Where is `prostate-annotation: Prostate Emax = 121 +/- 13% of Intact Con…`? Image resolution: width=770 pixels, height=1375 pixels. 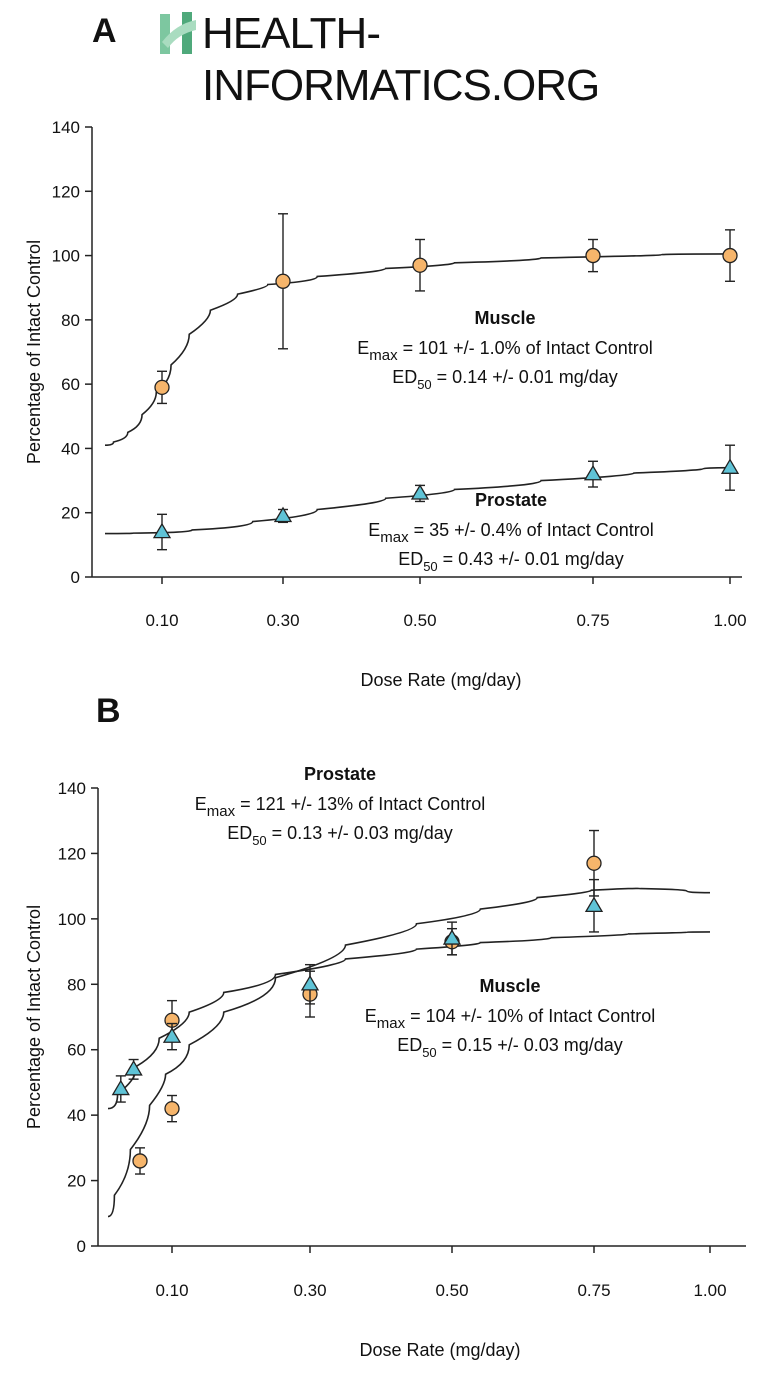
prostate-annotation: Prostate Emax = 121 +/- 13% of Intact Con… is located at coordinates (340, 806).